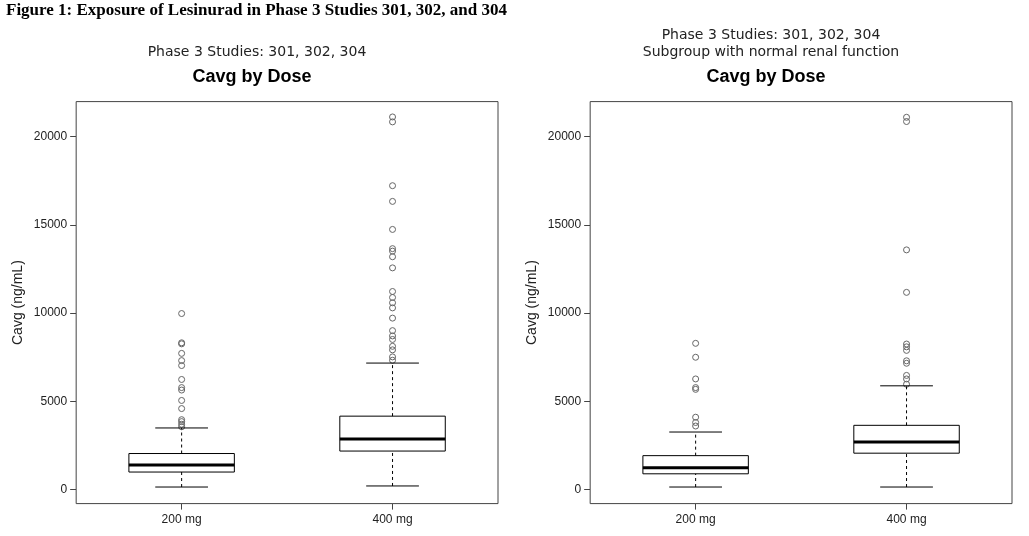  Describe the element at coordinates (257, 51) in the screenshot. I see `chart-subtitle: Phase 3 Studies: 301, 302, 304` at that location.